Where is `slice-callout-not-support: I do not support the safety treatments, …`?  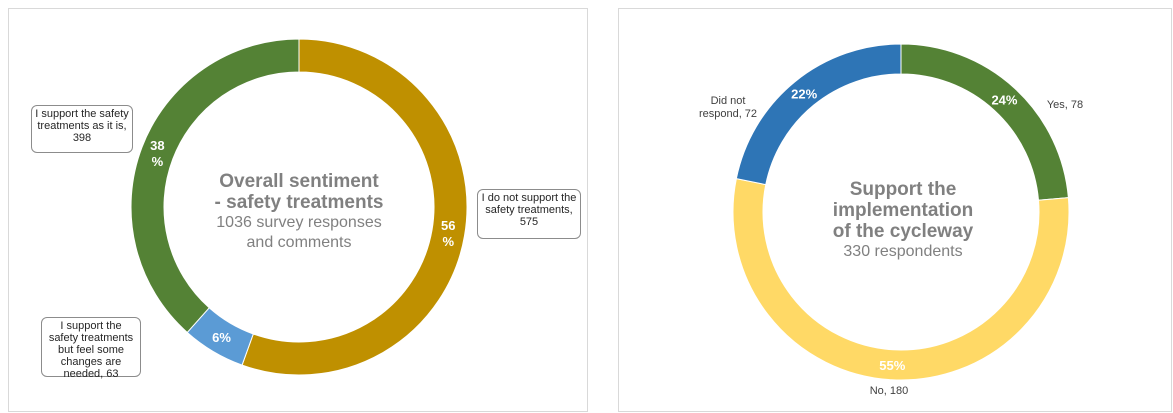 slice-callout-not-support: I do not support the safety treatments, … is located at coordinates (529, 214).